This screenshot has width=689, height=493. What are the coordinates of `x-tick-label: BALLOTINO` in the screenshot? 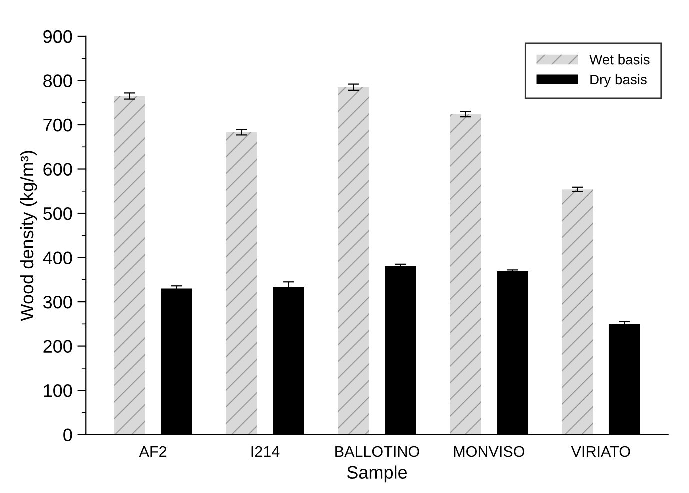 It's located at (378, 452).